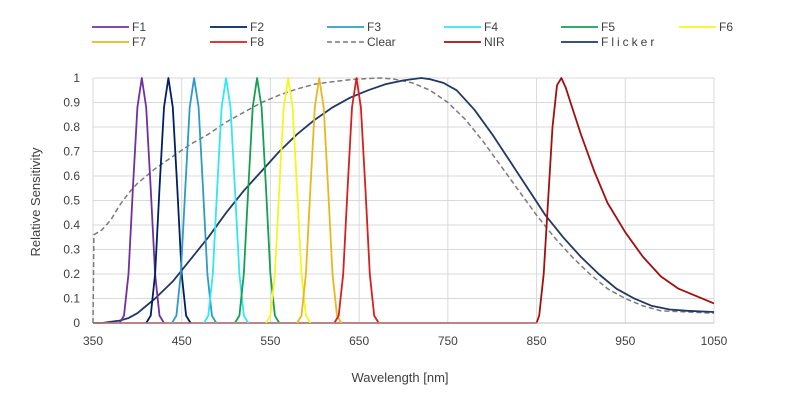 Image resolution: width=800 pixels, height=409 pixels. What do you see at coordinates (608, 27) in the screenshot?
I see `legend-label: F5` at bounding box center [608, 27].